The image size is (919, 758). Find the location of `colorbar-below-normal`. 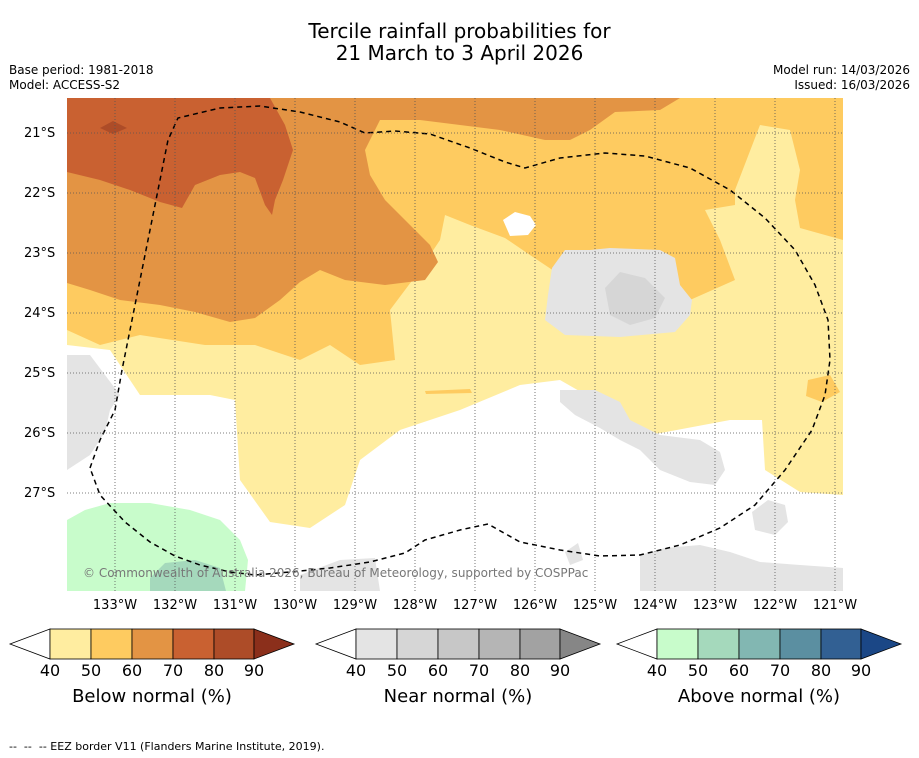

colorbar-below-normal is located at coordinates (152, 644).